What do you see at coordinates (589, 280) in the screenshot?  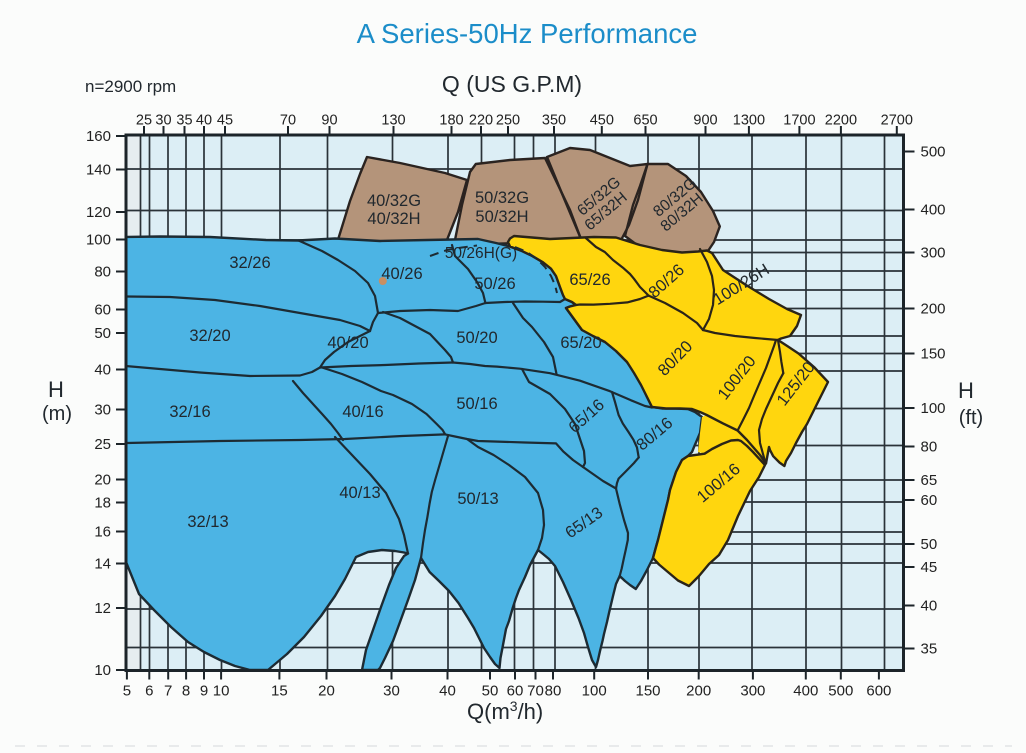 I see `svg-text: 65/26` at bounding box center [589, 280].